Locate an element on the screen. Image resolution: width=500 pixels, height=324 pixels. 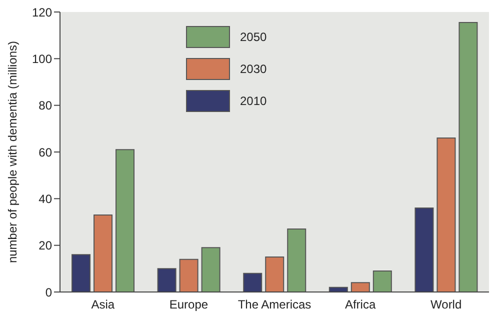
x-tick-label: The Americas is located at coordinates (275, 305).